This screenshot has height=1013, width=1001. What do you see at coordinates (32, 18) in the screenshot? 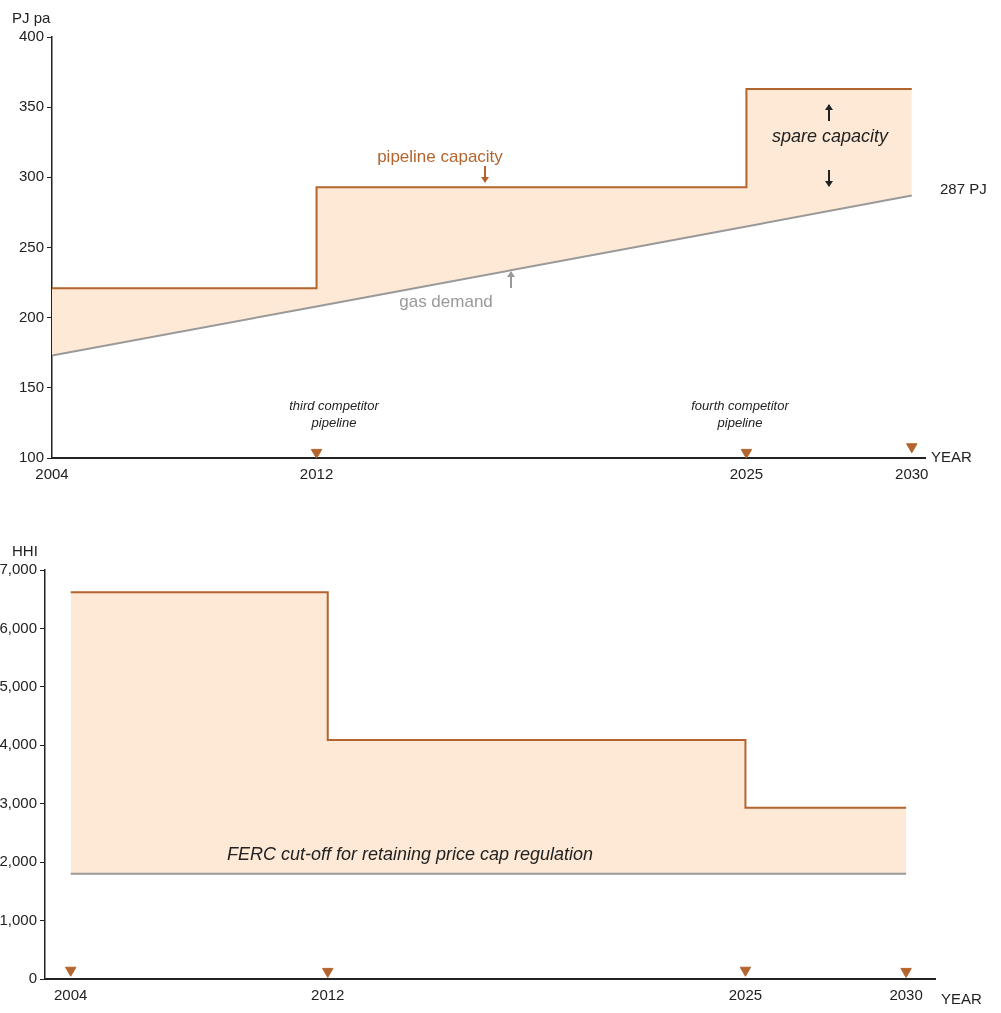
I see `y-axis-title: PJ pa` at bounding box center [32, 18].